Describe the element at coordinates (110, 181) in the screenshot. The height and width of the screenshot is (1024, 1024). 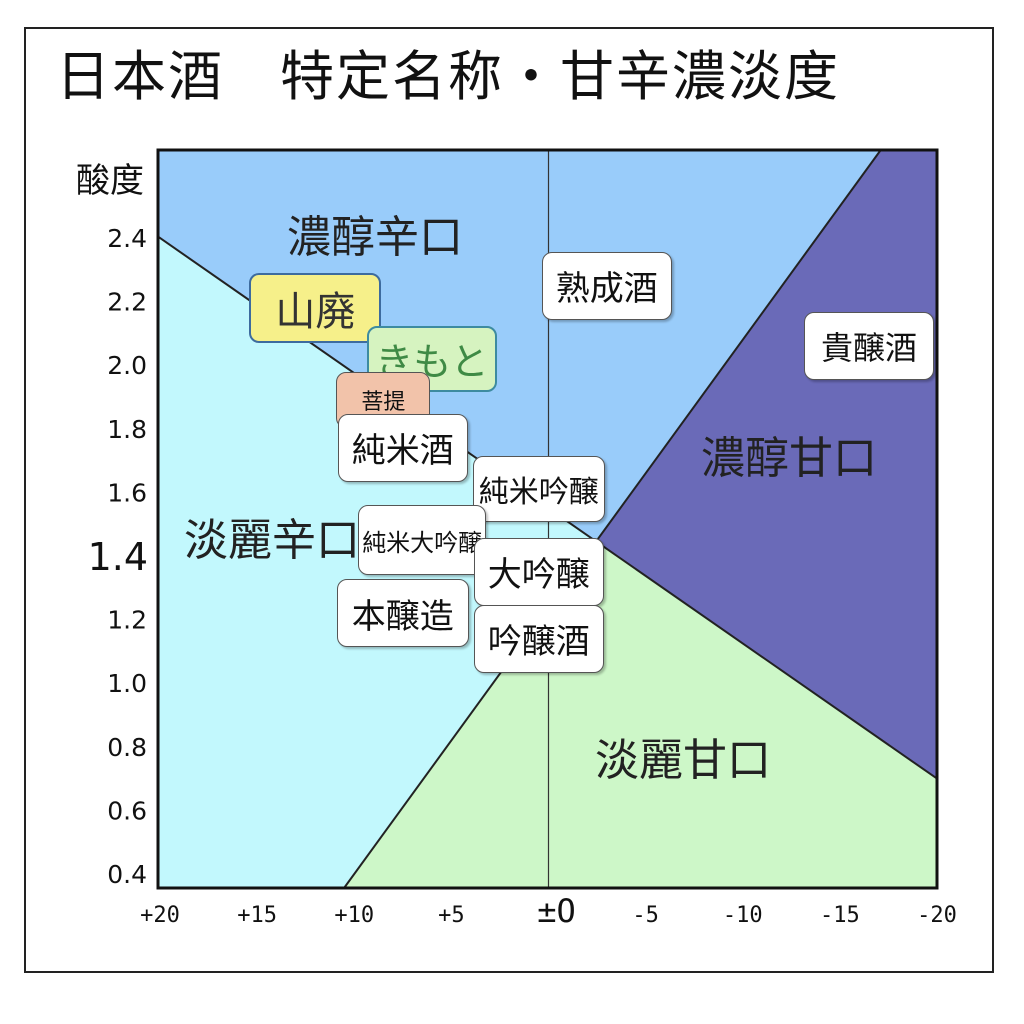
I see `y-axis-label: 酸度` at that location.